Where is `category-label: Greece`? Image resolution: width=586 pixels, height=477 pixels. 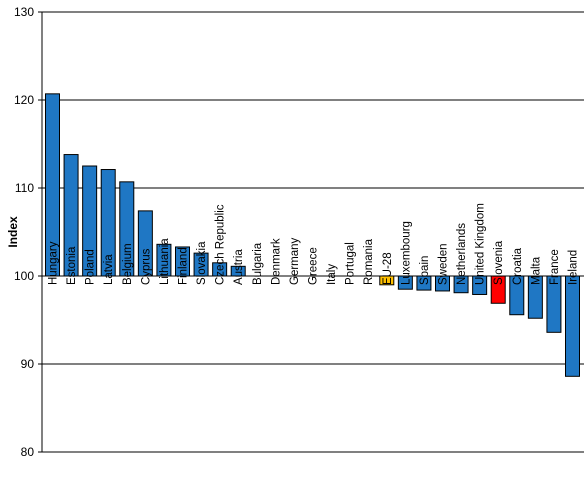
category-label: Greece is located at coordinates (314, 266).